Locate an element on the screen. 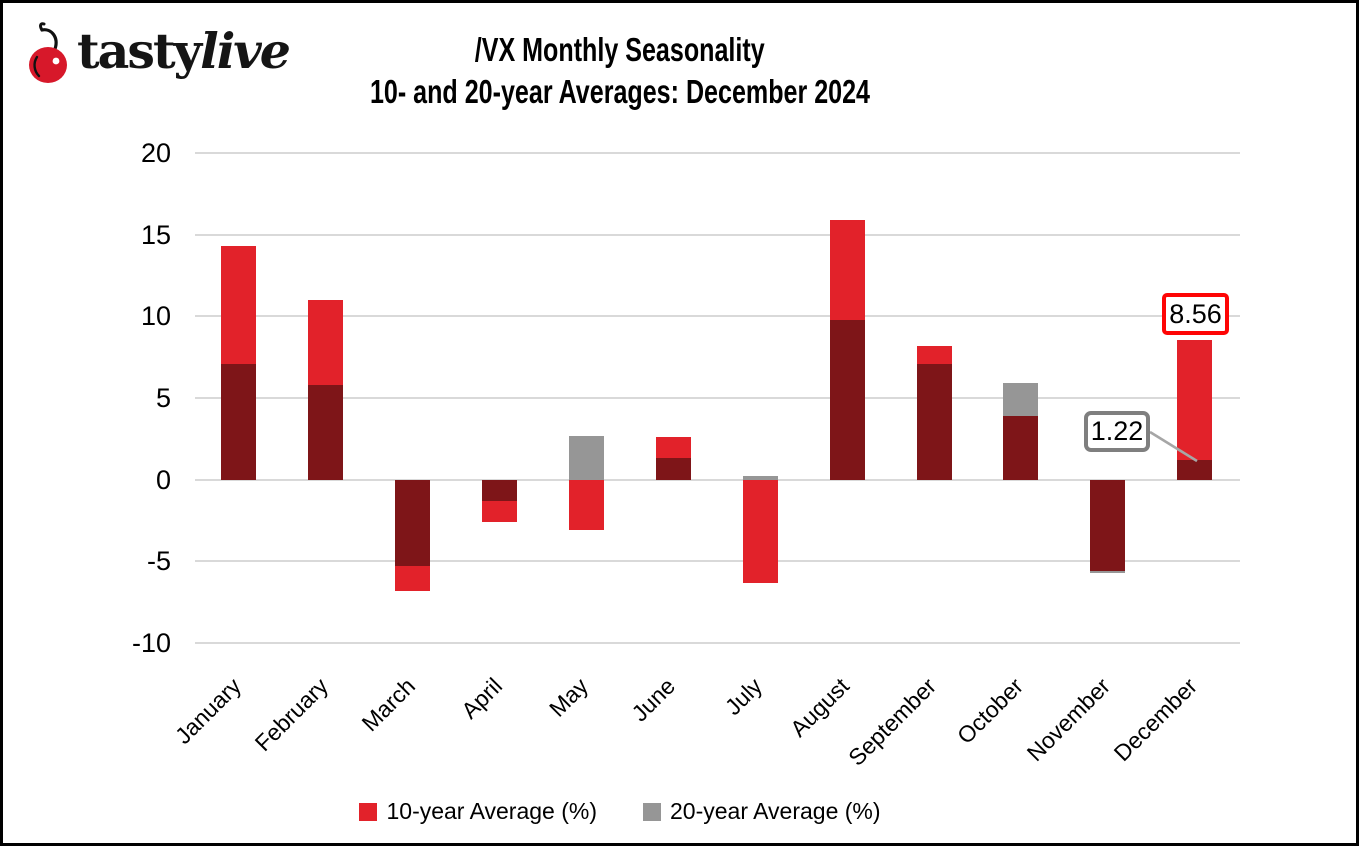 This screenshot has height=846, width=1359. bar-may-10yr is located at coordinates (586, 505).